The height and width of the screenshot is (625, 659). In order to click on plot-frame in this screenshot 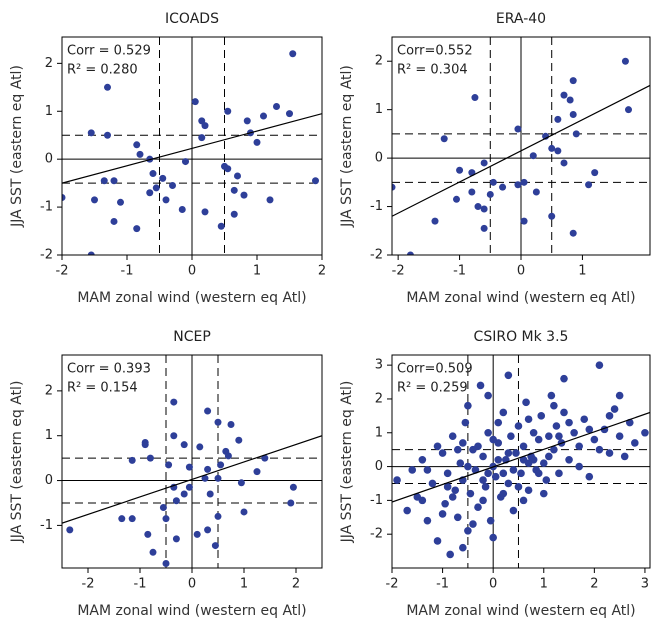, I will do `click(192, 146)`.